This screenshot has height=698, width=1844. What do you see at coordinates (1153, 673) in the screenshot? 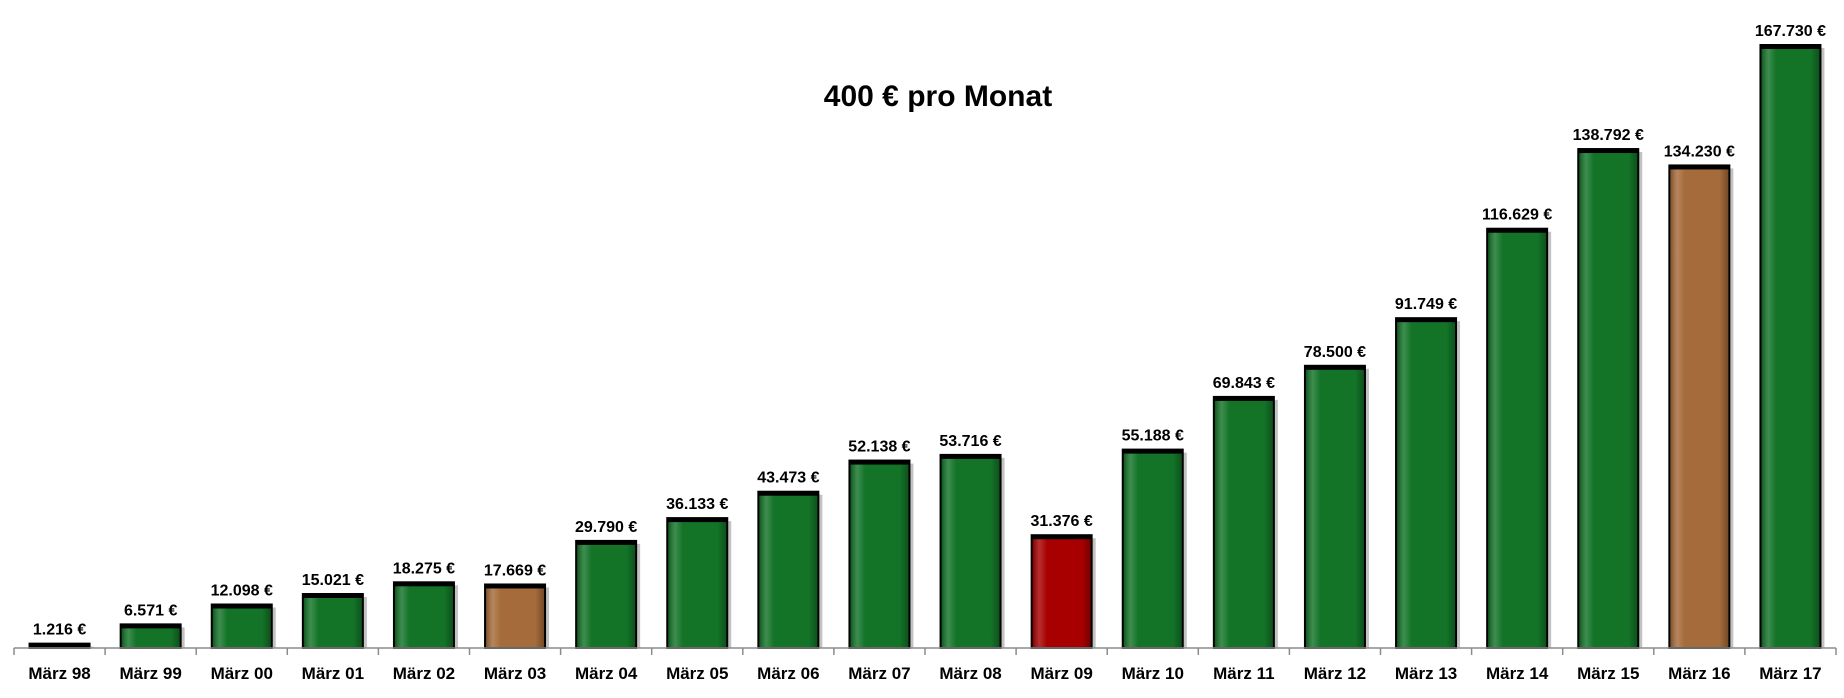
I see `x-tick-label-13: März 10` at bounding box center [1153, 673].